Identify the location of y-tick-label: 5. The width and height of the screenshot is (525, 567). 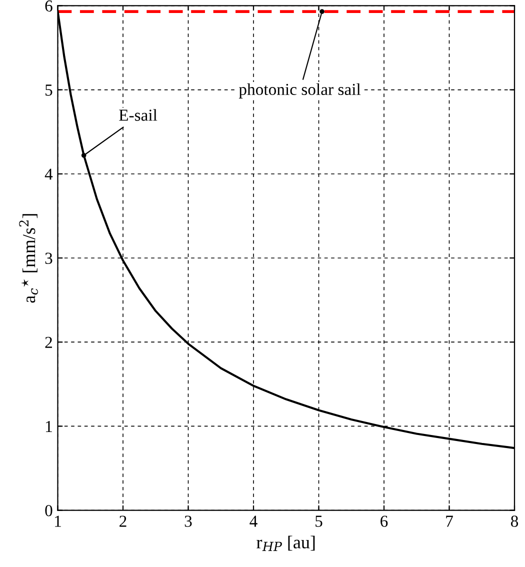
(49, 90).